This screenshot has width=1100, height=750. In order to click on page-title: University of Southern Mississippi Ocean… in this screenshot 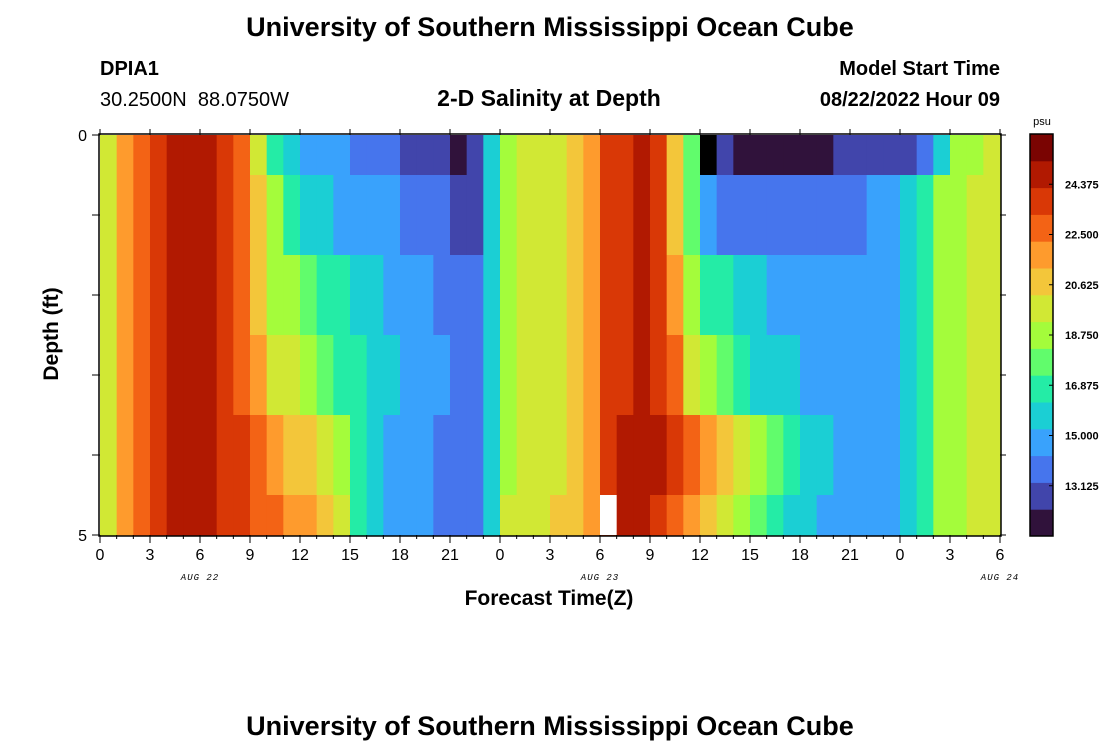, I will do `click(550, 27)`.